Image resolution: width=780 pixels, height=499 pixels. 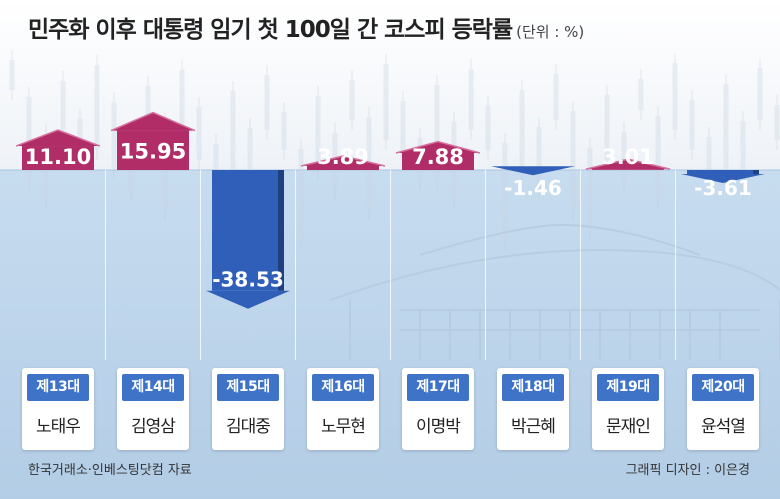 I want to click on bar-group: 15.95, so click(x=153, y=140).